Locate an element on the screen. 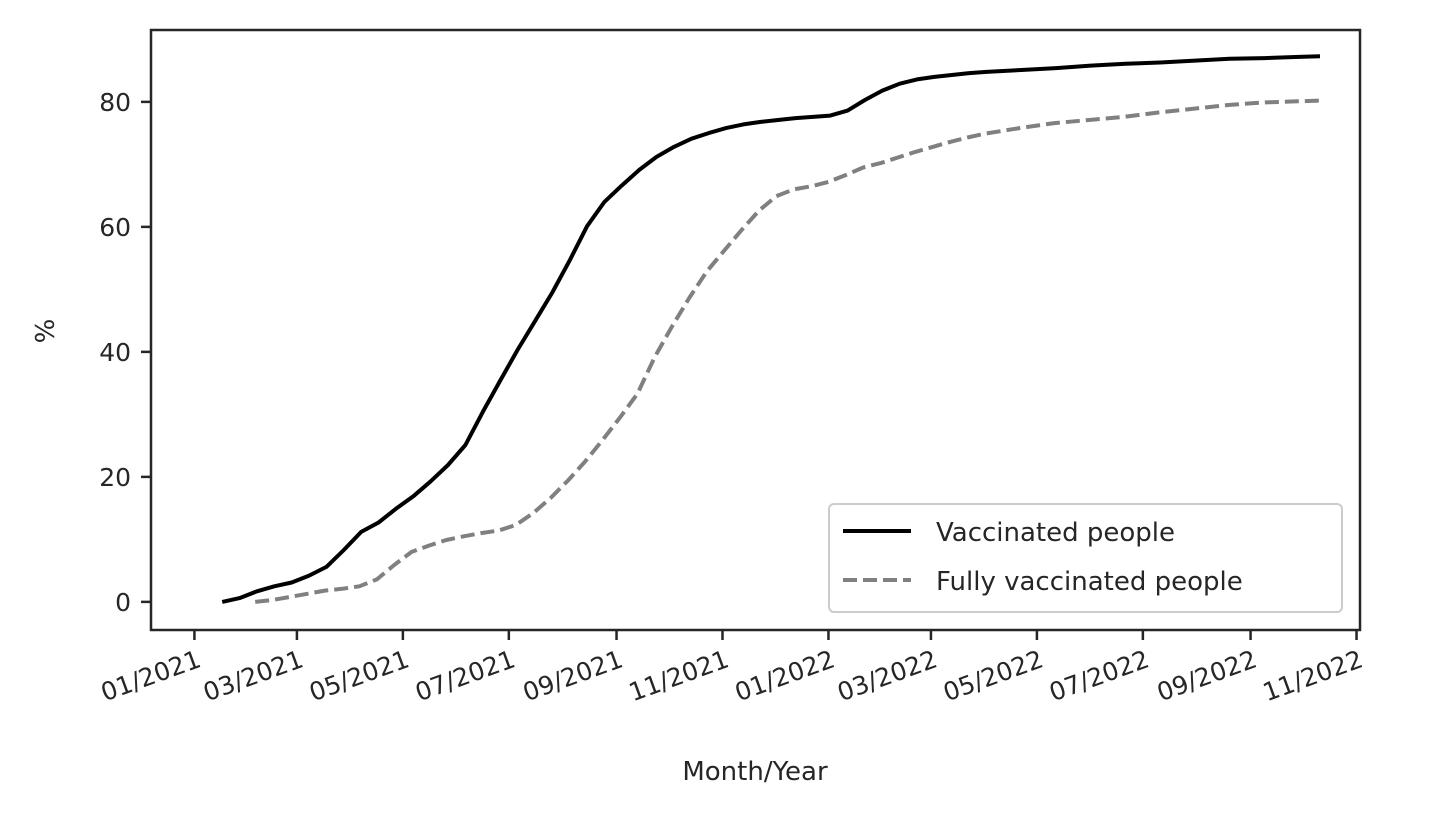 The image size is (1434, 817). y-axis: 0 20 40 60 80 is located at coordinates (125, 352).